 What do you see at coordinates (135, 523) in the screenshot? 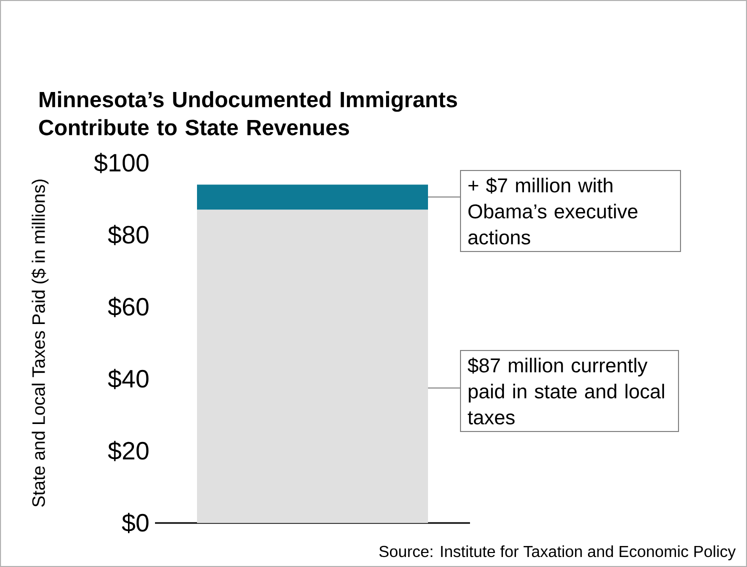
I see `y-tick-label: $0` at bounding box center [135, 523].